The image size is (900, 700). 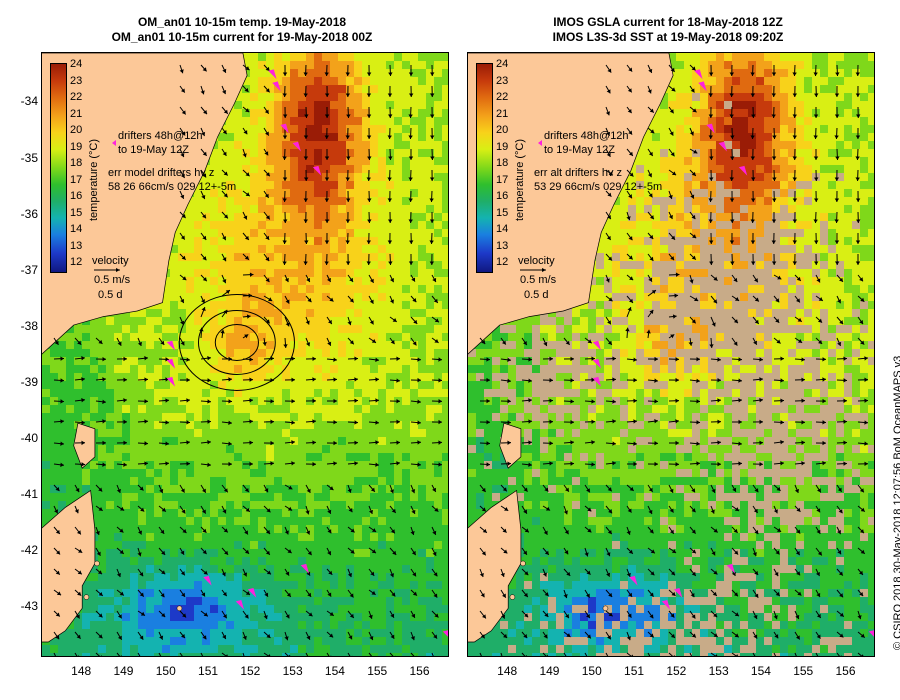 I want to click on right-title-line1: IMOS GSLA current for 18-May-2018 12Z, so click(x=668, y=22).